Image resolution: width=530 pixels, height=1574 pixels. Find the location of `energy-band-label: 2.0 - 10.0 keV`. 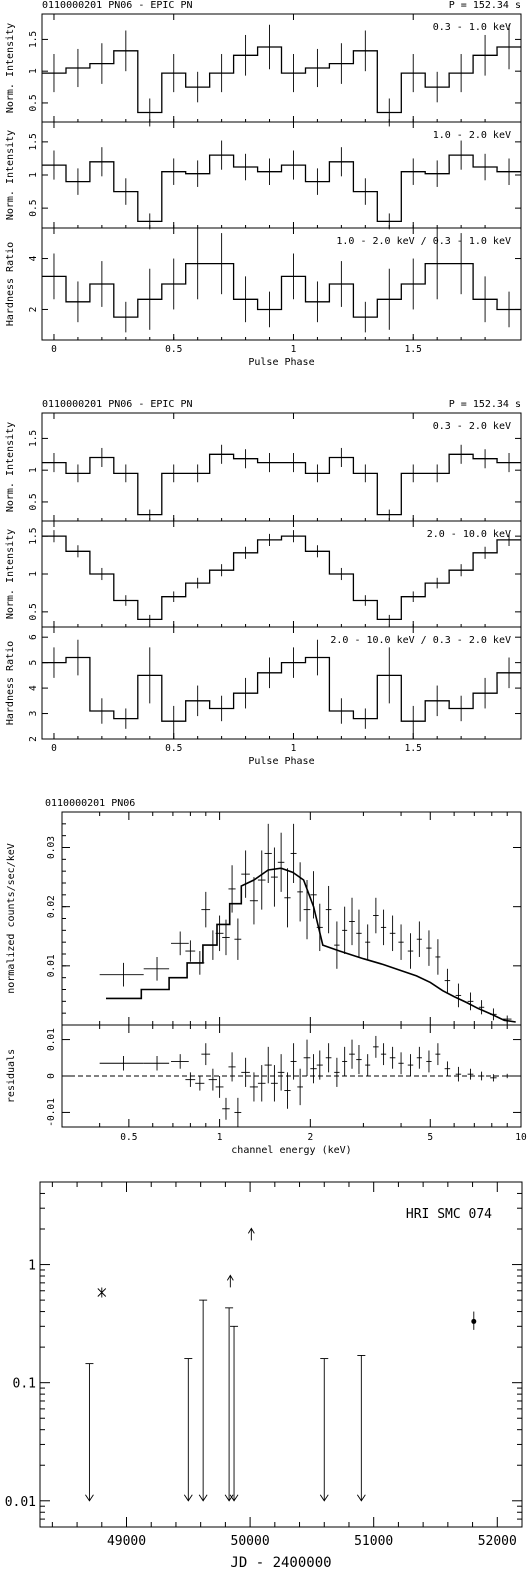

energy-band-label: 2.0 - 10.0 keV is located at coordinates (469, 534).